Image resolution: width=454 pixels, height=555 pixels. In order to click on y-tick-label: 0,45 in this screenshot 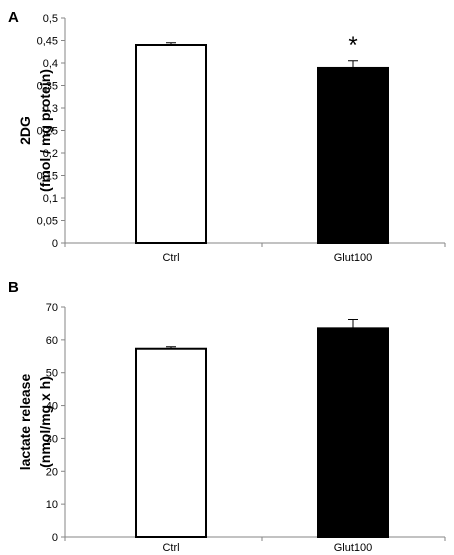, I will do `click(47, 42)`.